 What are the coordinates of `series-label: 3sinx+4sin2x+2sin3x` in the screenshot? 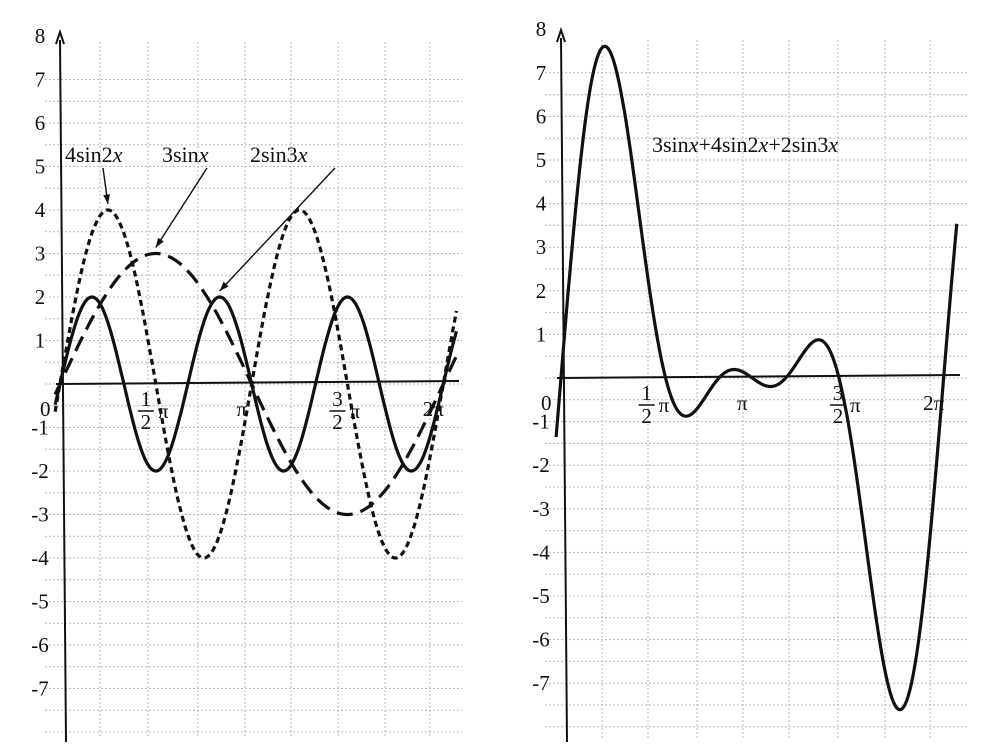 It's located at (745, 144).